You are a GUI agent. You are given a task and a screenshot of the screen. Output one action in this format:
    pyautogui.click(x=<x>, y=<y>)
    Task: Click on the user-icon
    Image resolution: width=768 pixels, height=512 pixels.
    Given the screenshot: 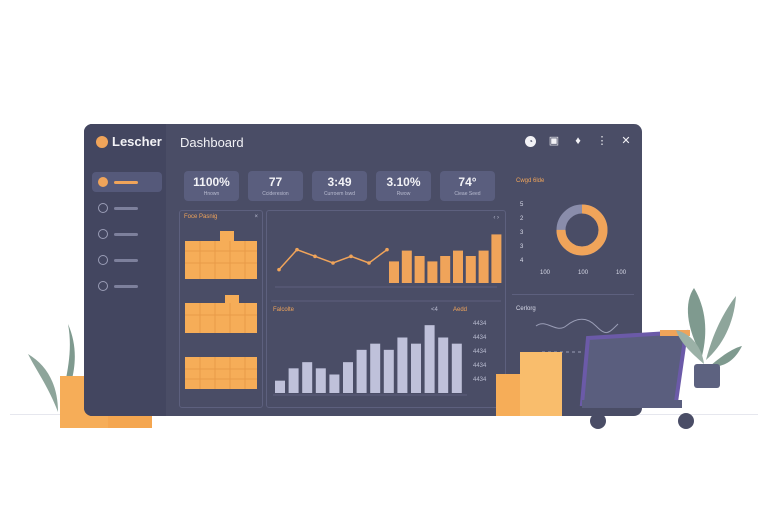 What is the action you would take?
    pyautogui.click(x=103, y=260)
    